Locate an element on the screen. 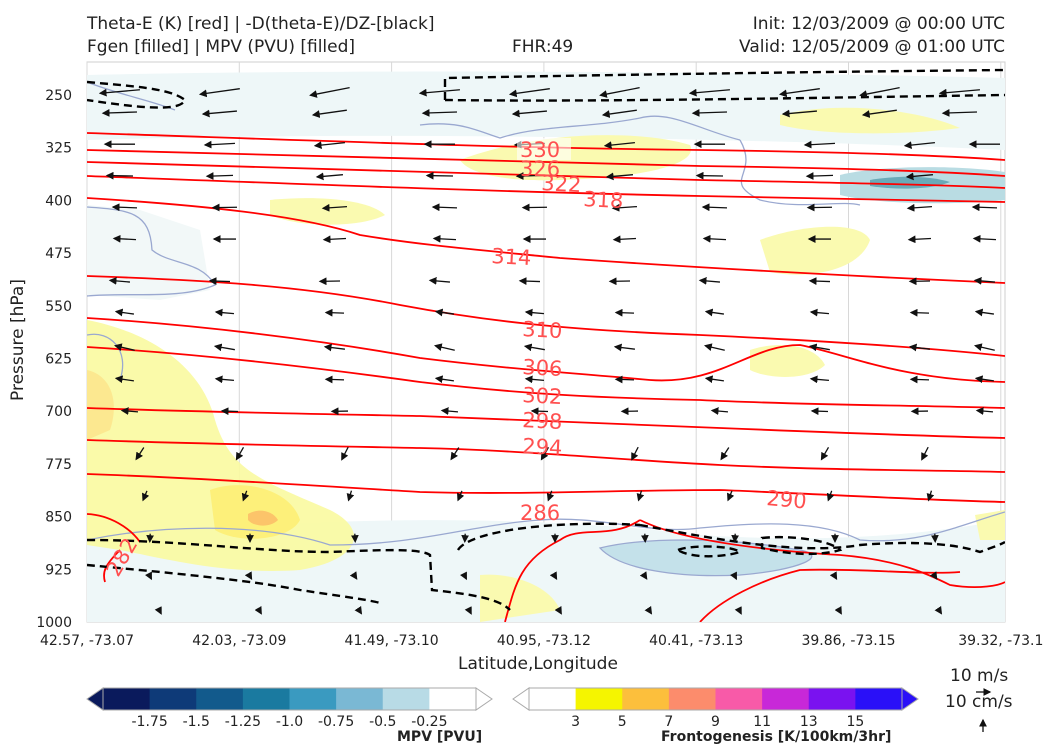 The image size is (1050, 750). x-axis-title: Latitude,Longitude is located at coordinates (538, 664).